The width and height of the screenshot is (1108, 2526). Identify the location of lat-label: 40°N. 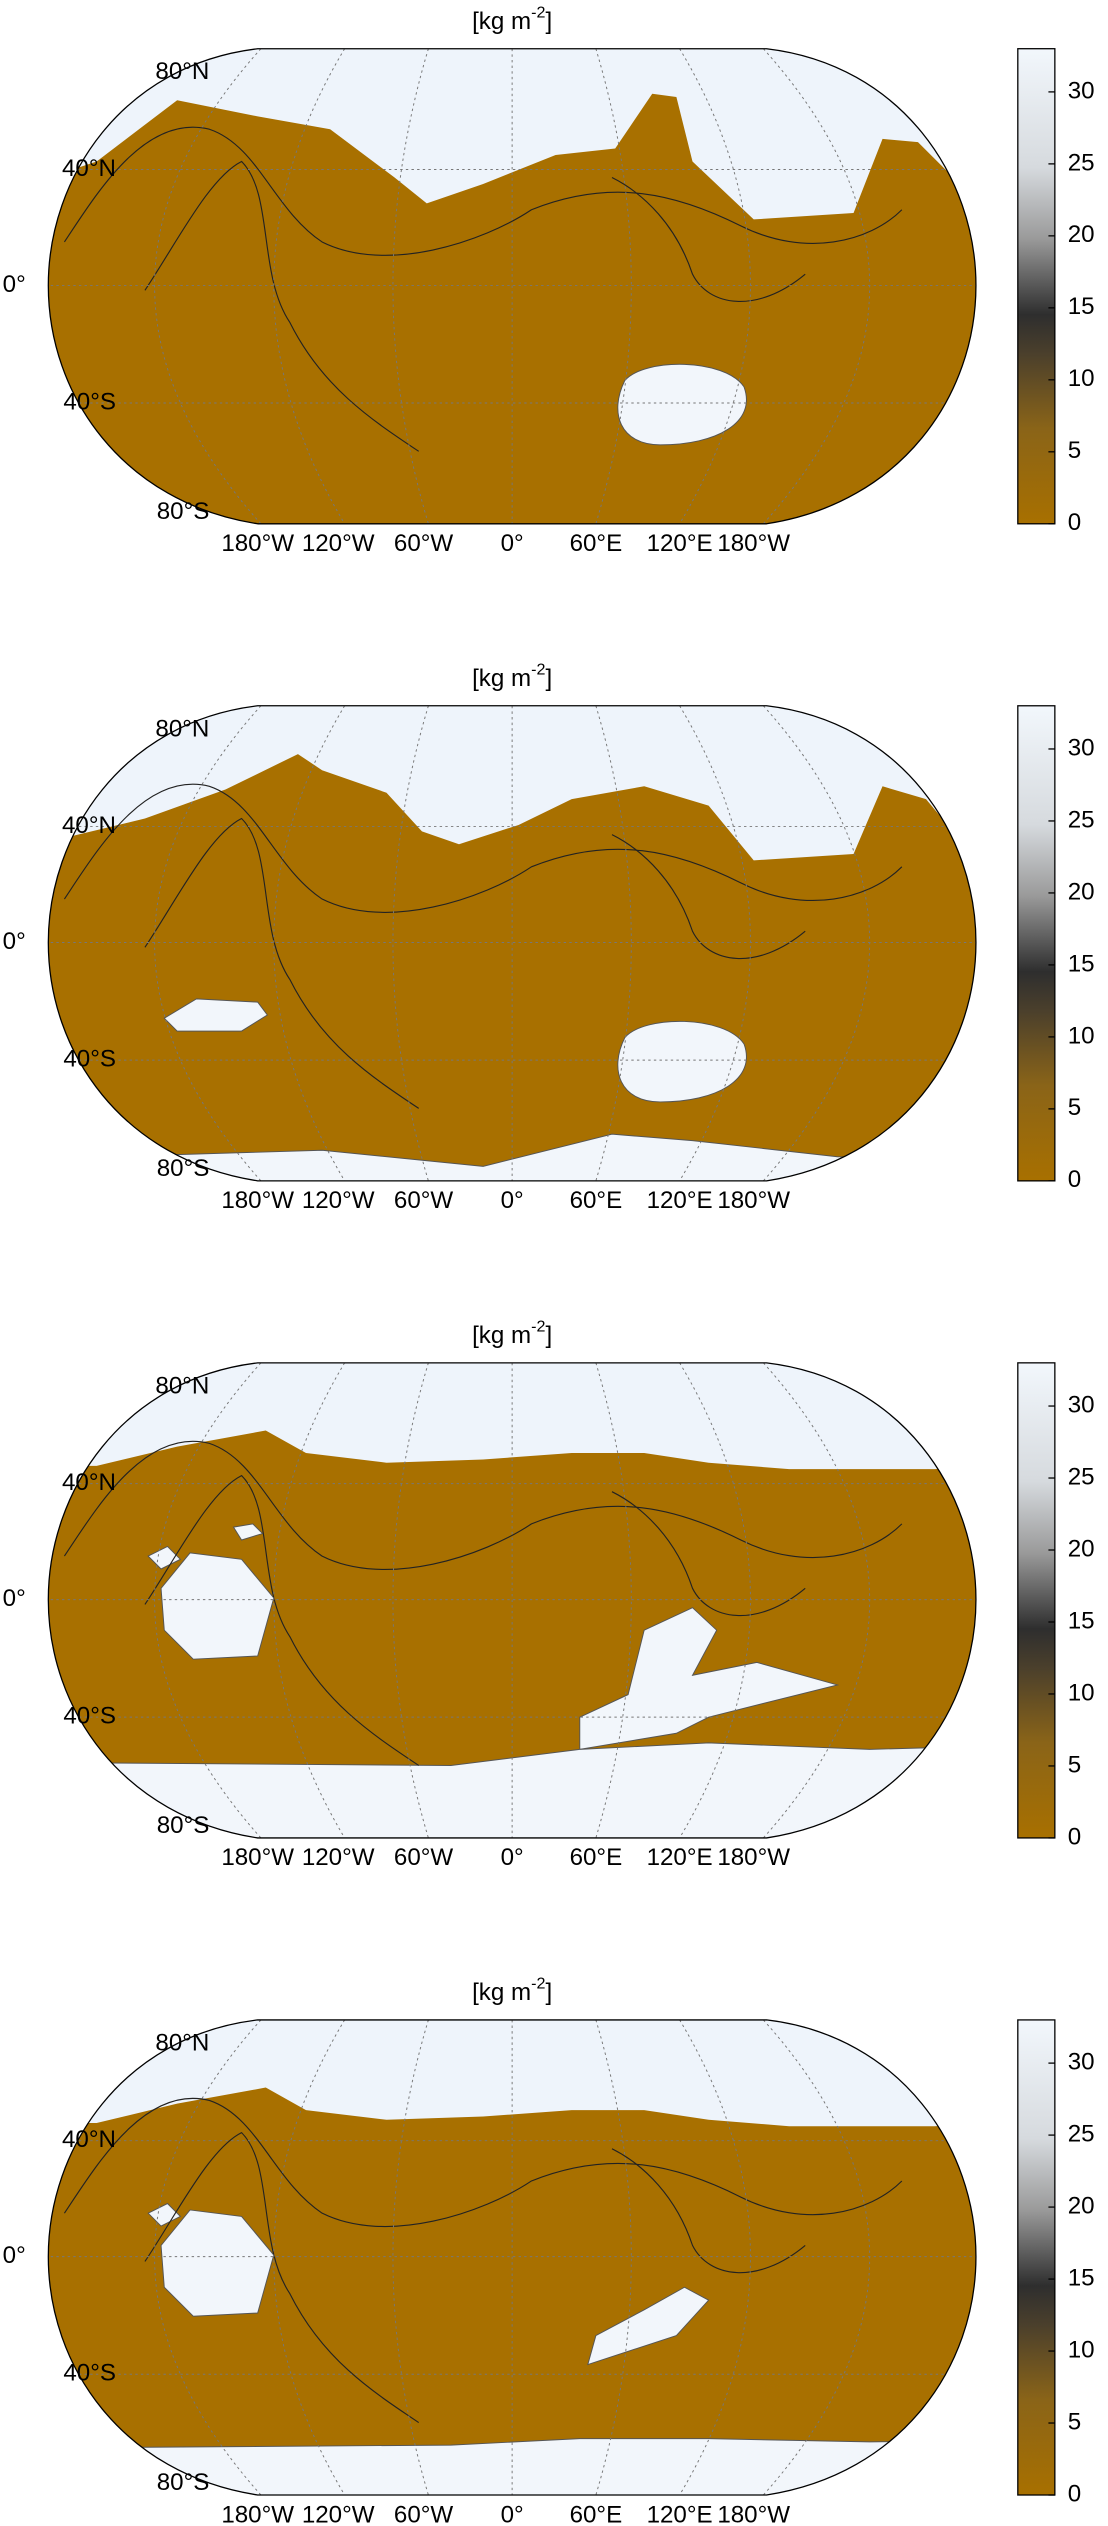
(89, 168).